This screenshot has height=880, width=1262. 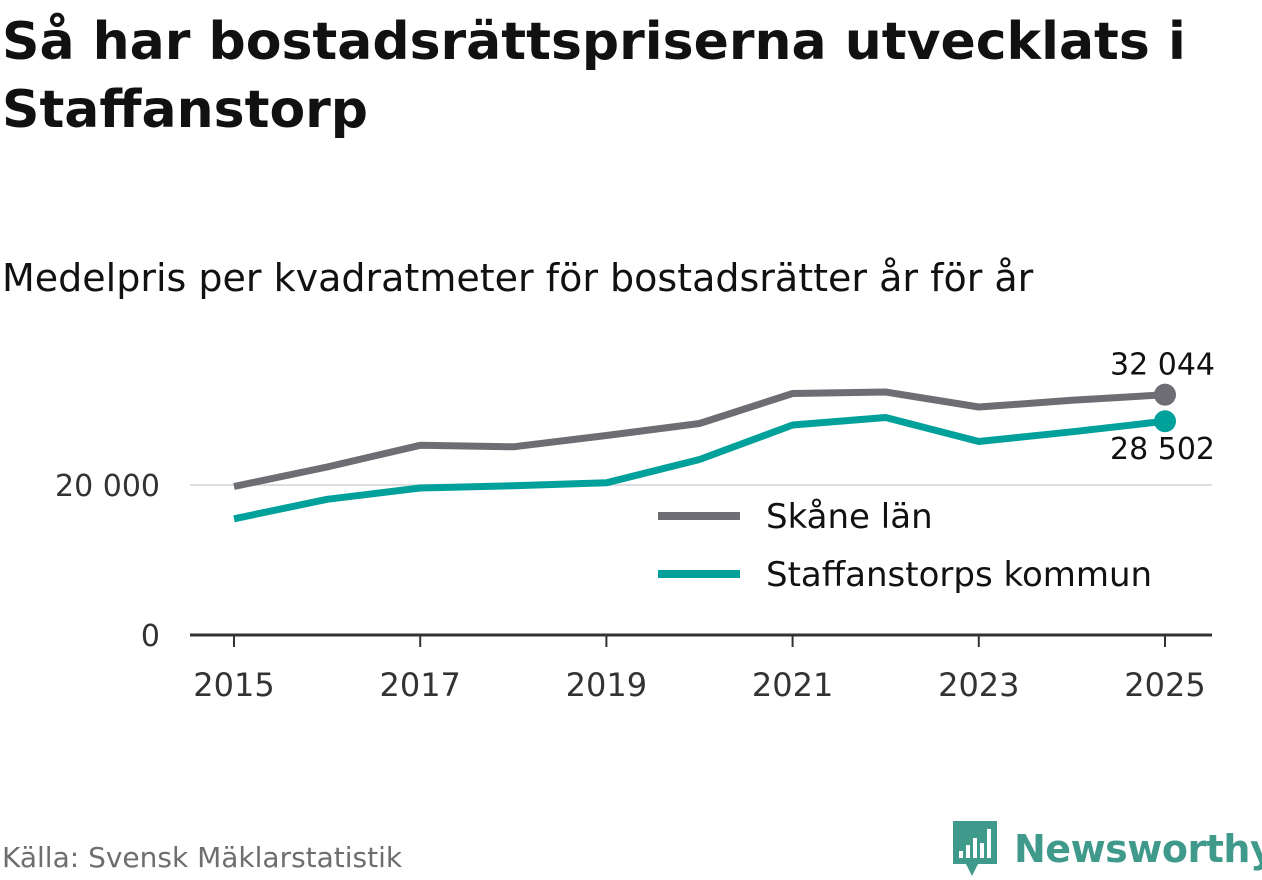 I want to click on brand-name: Newsworthy, so click(x=1138, y=849).